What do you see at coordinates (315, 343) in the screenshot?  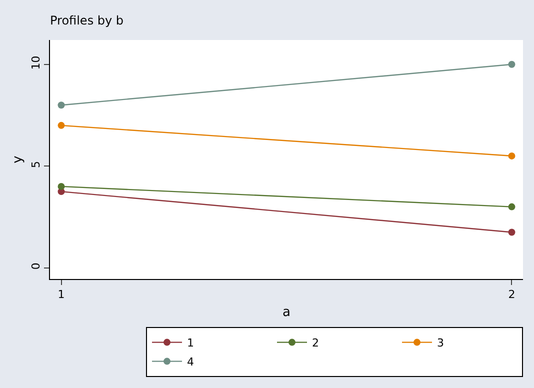 I see `legend-label: 2` at bounding box center [315, 343].